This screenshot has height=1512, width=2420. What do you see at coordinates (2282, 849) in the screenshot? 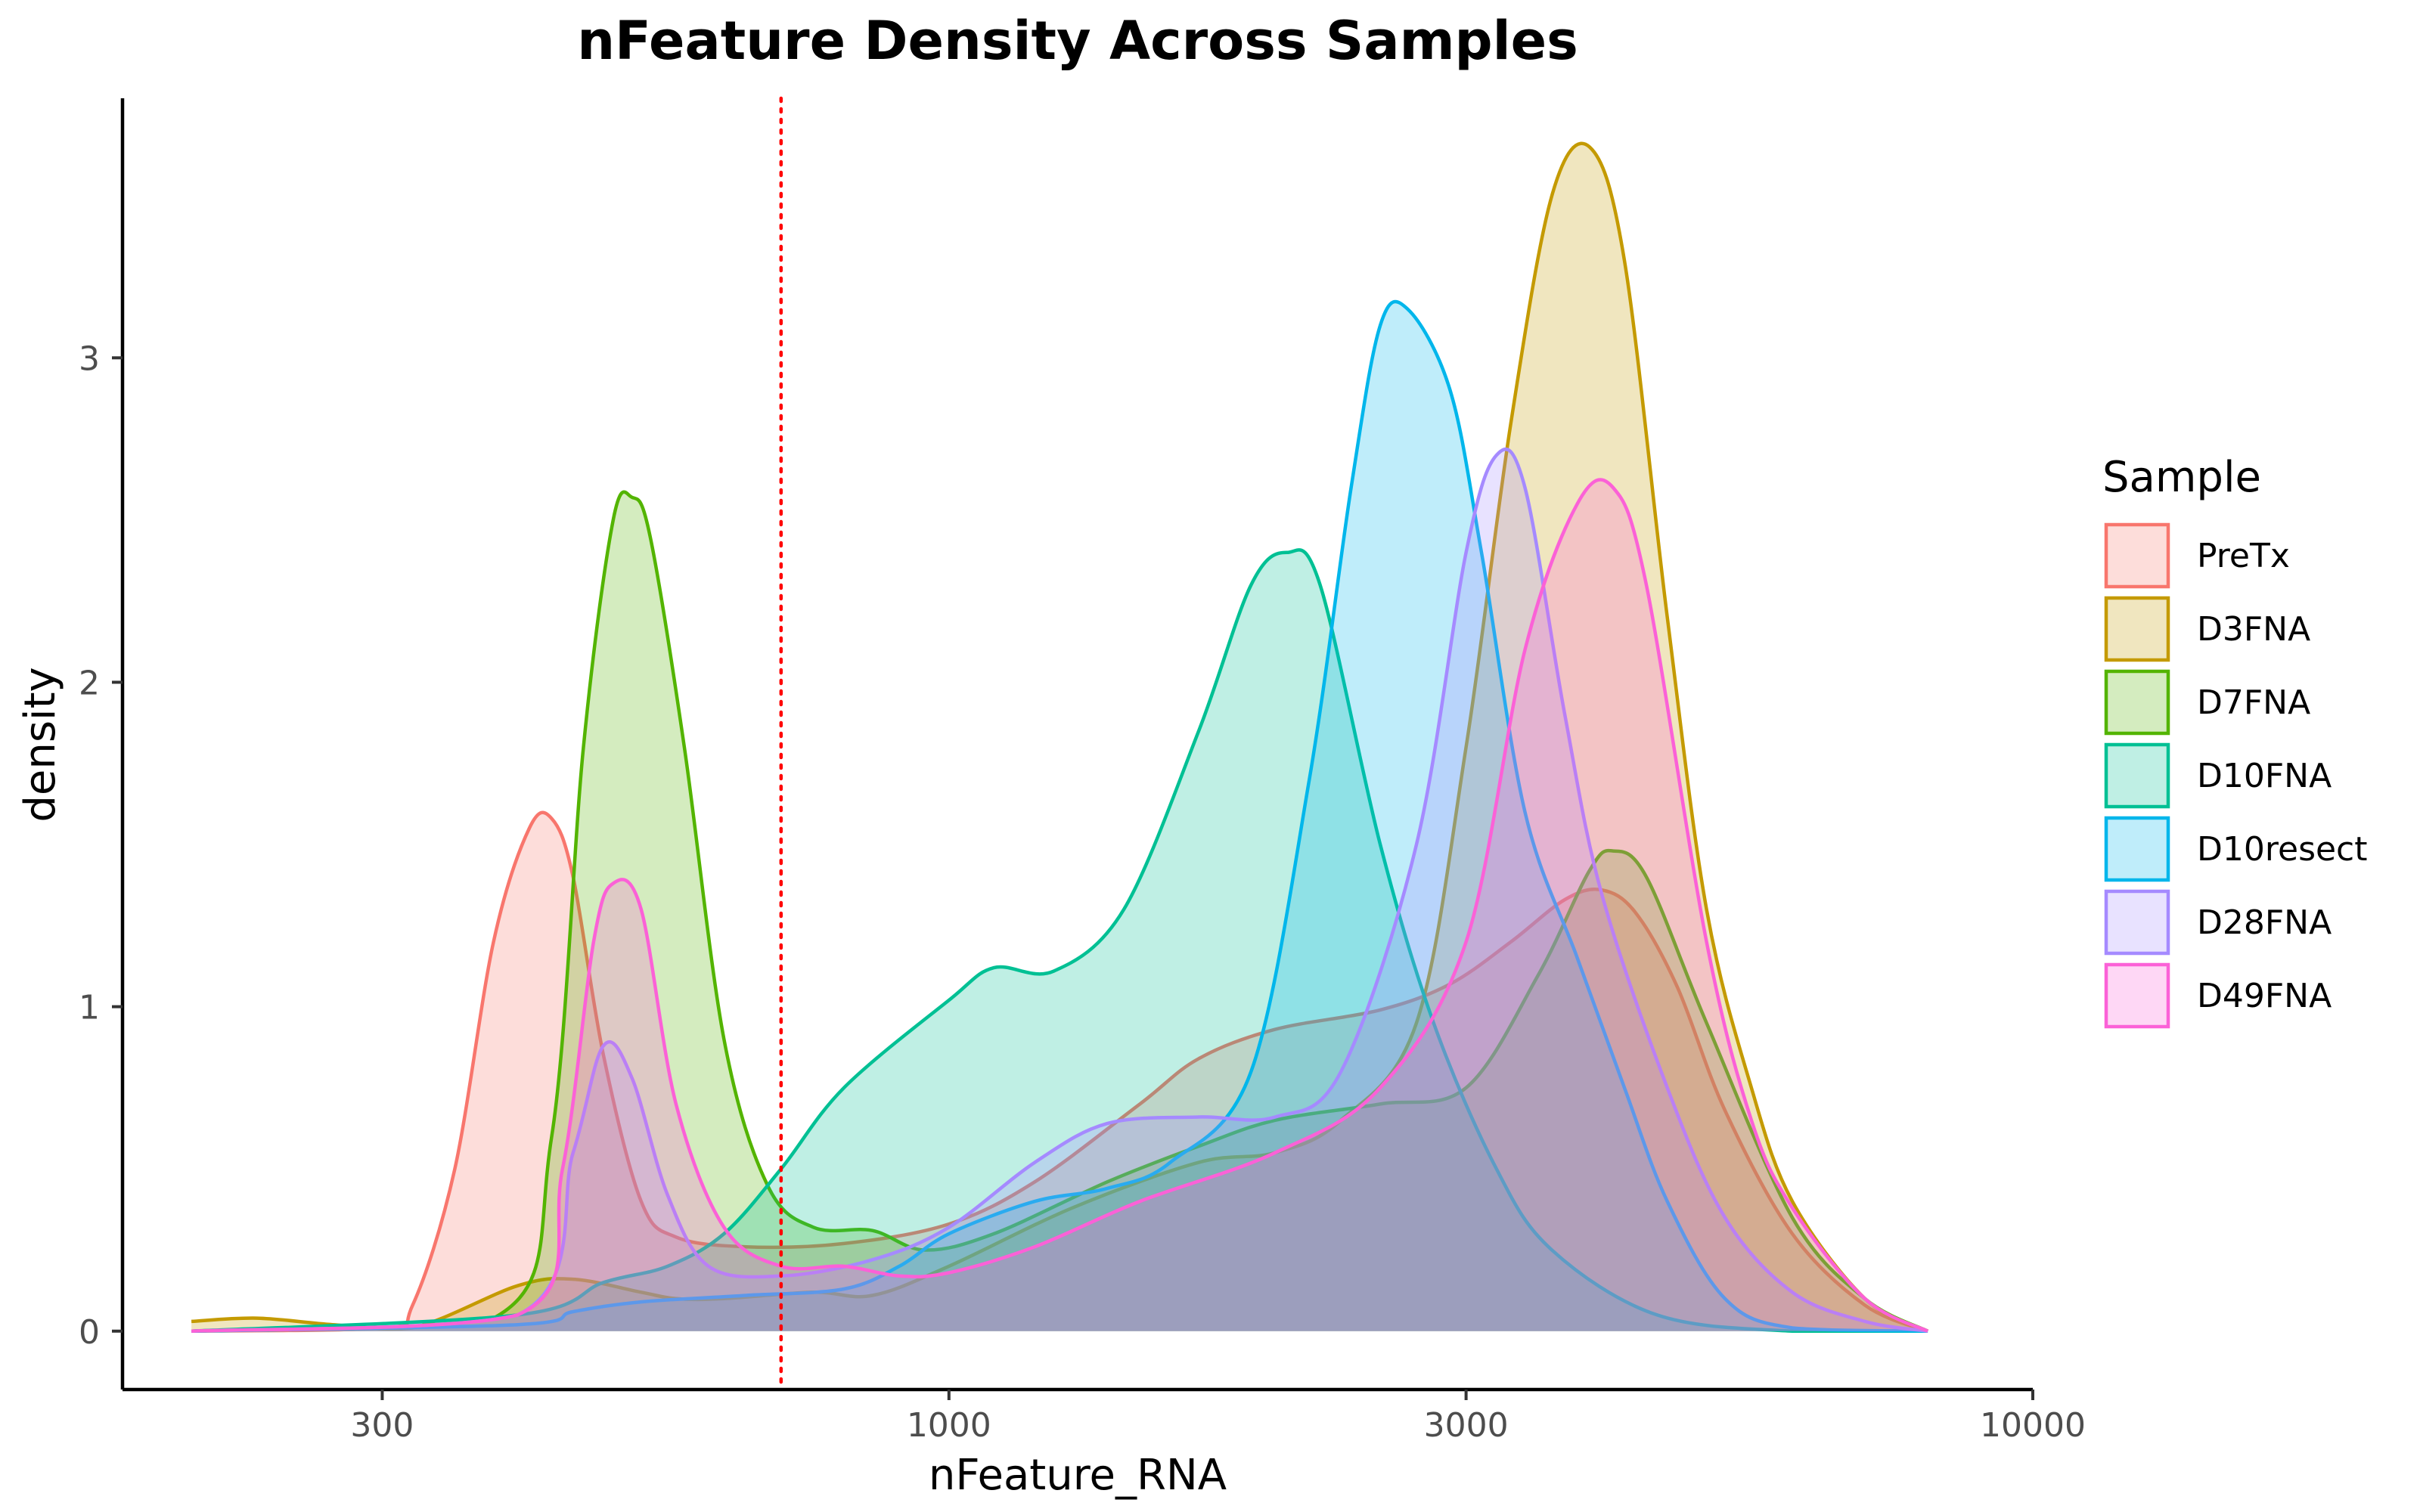
I see `legend-label-d10resect: D10resect` at bounding box center [2282, 849].